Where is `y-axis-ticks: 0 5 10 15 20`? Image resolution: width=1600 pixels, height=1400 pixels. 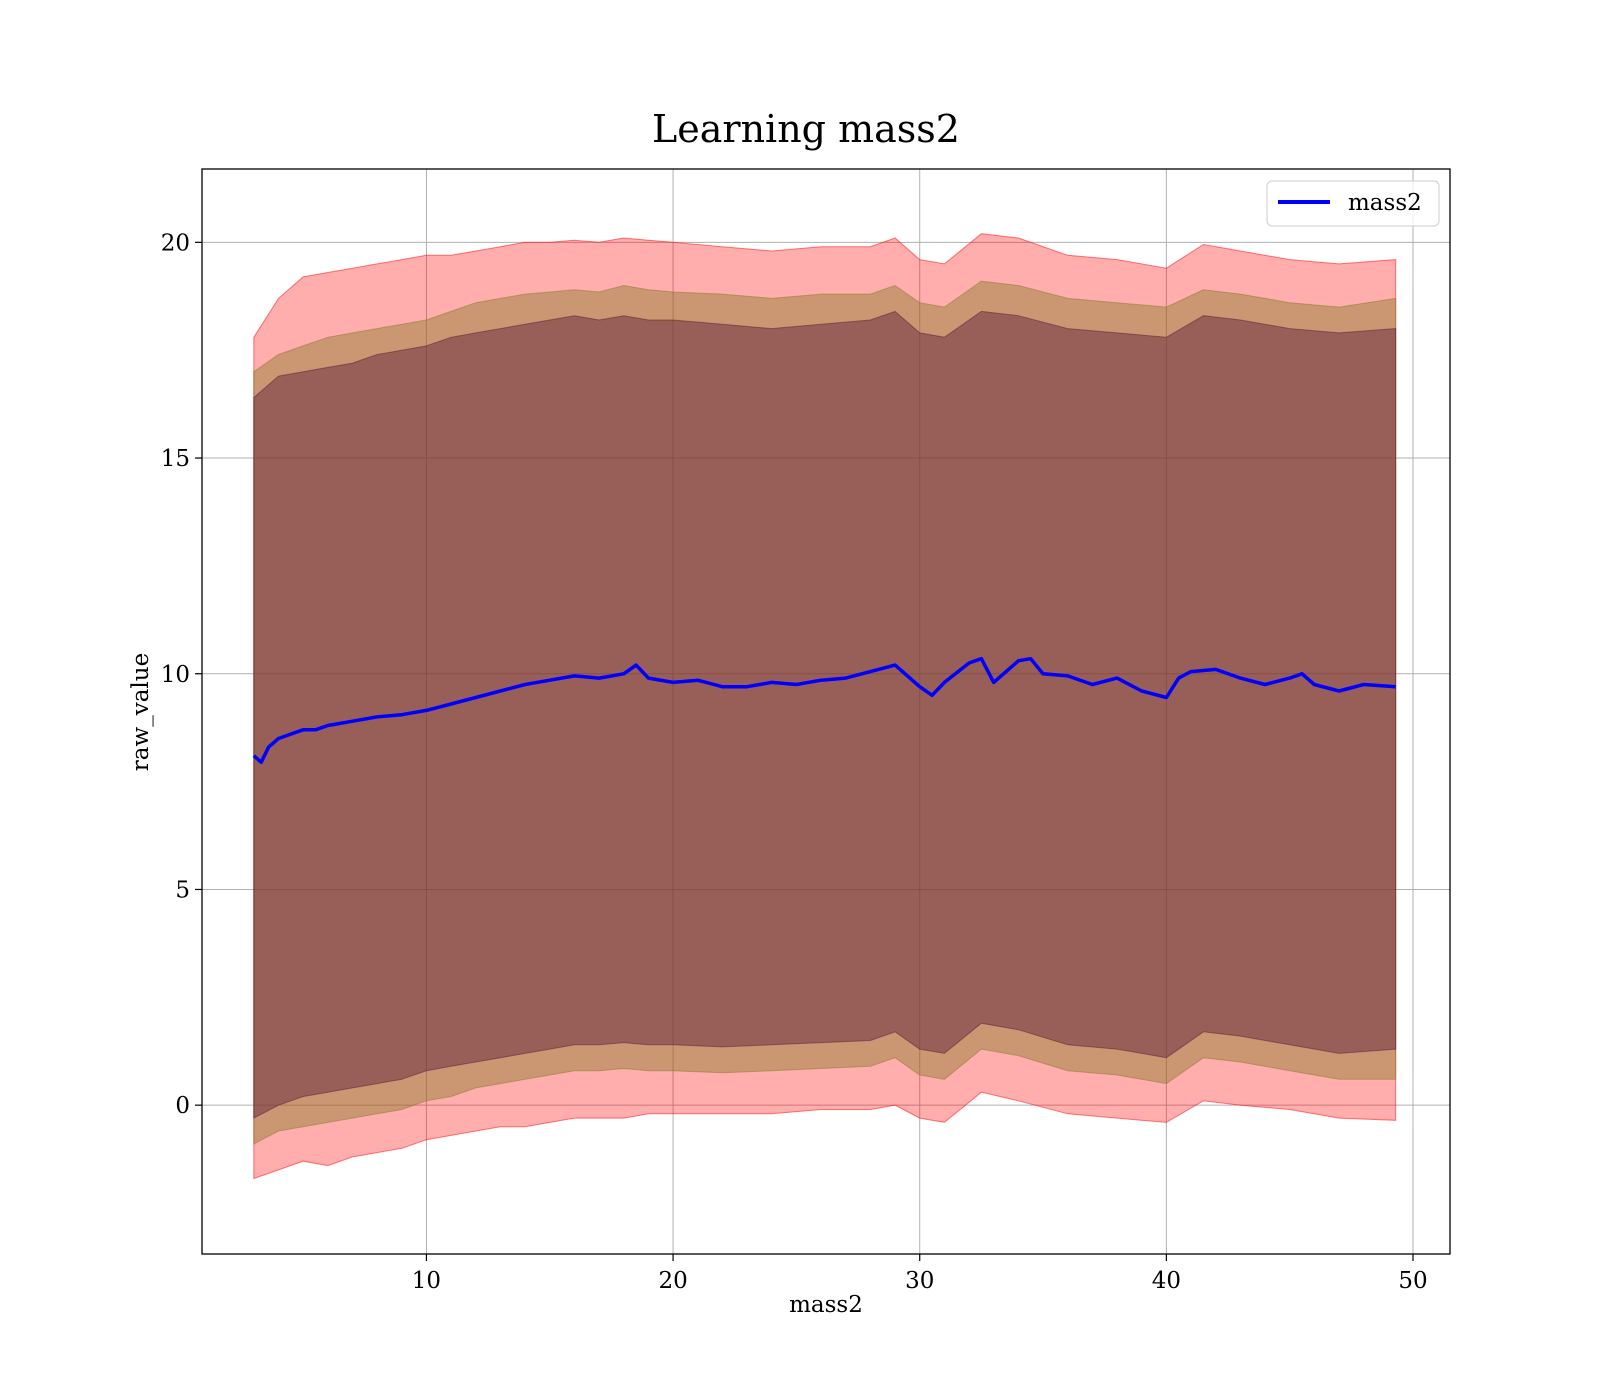 y-axis-ticks: 0 5 10 15 20 is located at coordinates (181, 674).